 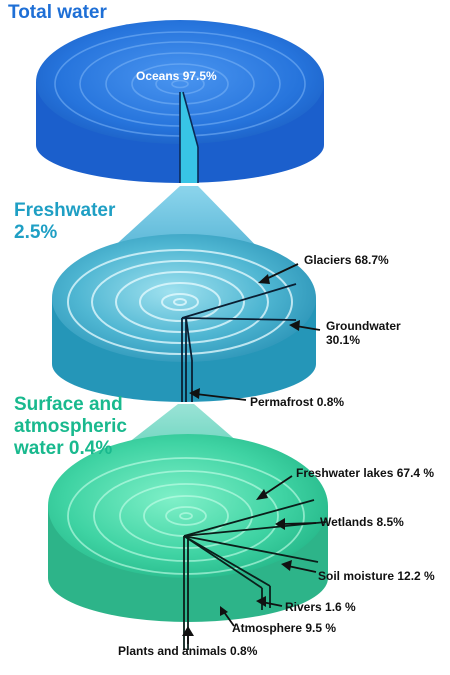 What do you see at coordinates (363, 326) in the screenshot?
I see `groundwater-label-line1: Groundwater` at bounding box center [363, 326].